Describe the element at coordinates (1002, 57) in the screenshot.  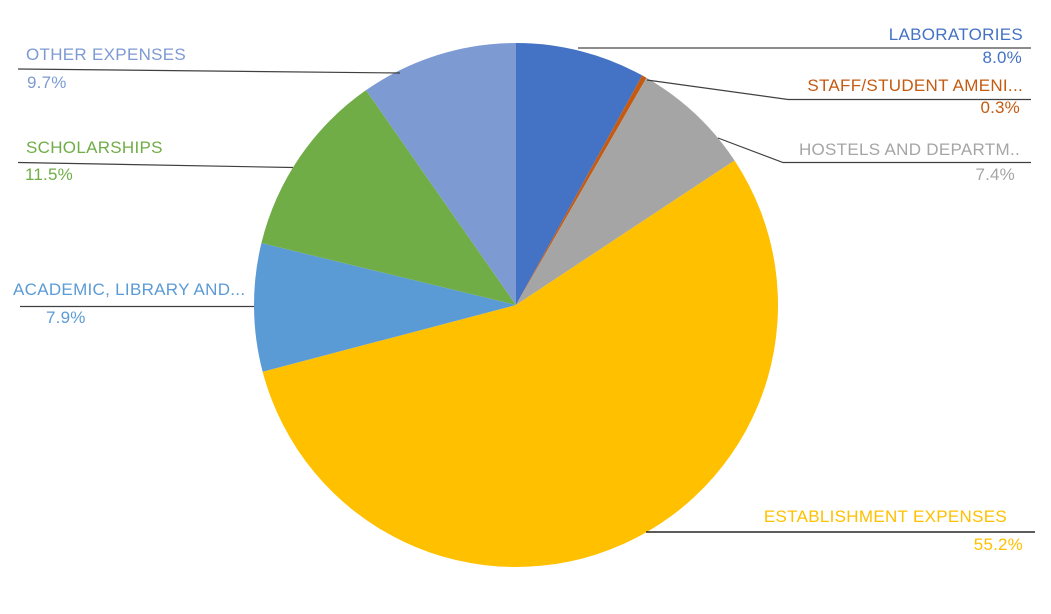
I see `value-laboratories: 8.0%` at that location.